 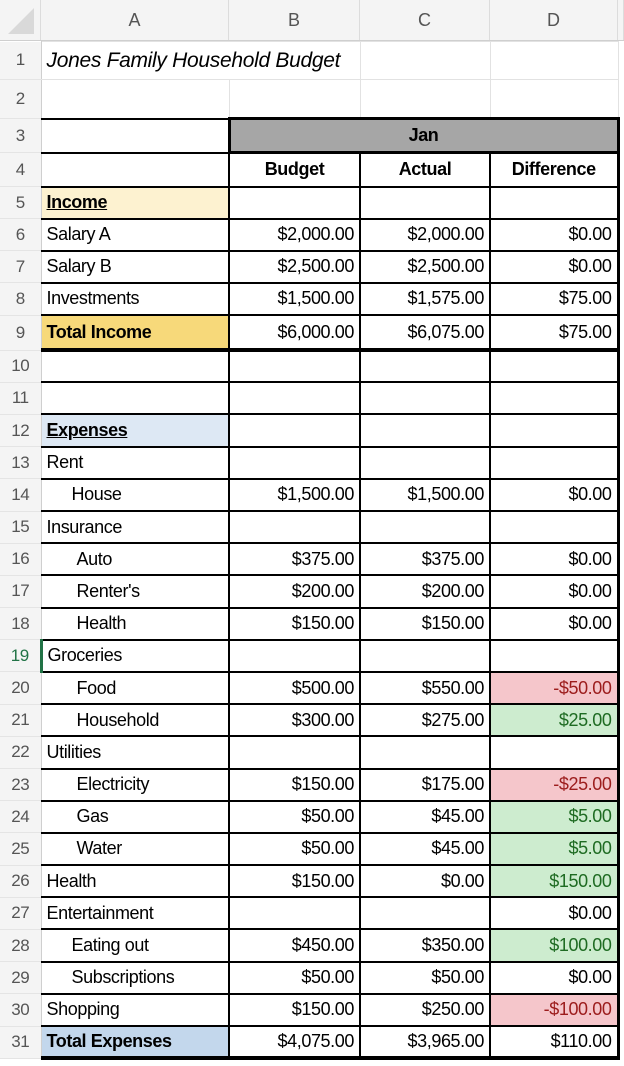 What do you see at coordinates (21, 592) in the screenshot?
I see `row-header: 17` at bounding box center [21, 592].